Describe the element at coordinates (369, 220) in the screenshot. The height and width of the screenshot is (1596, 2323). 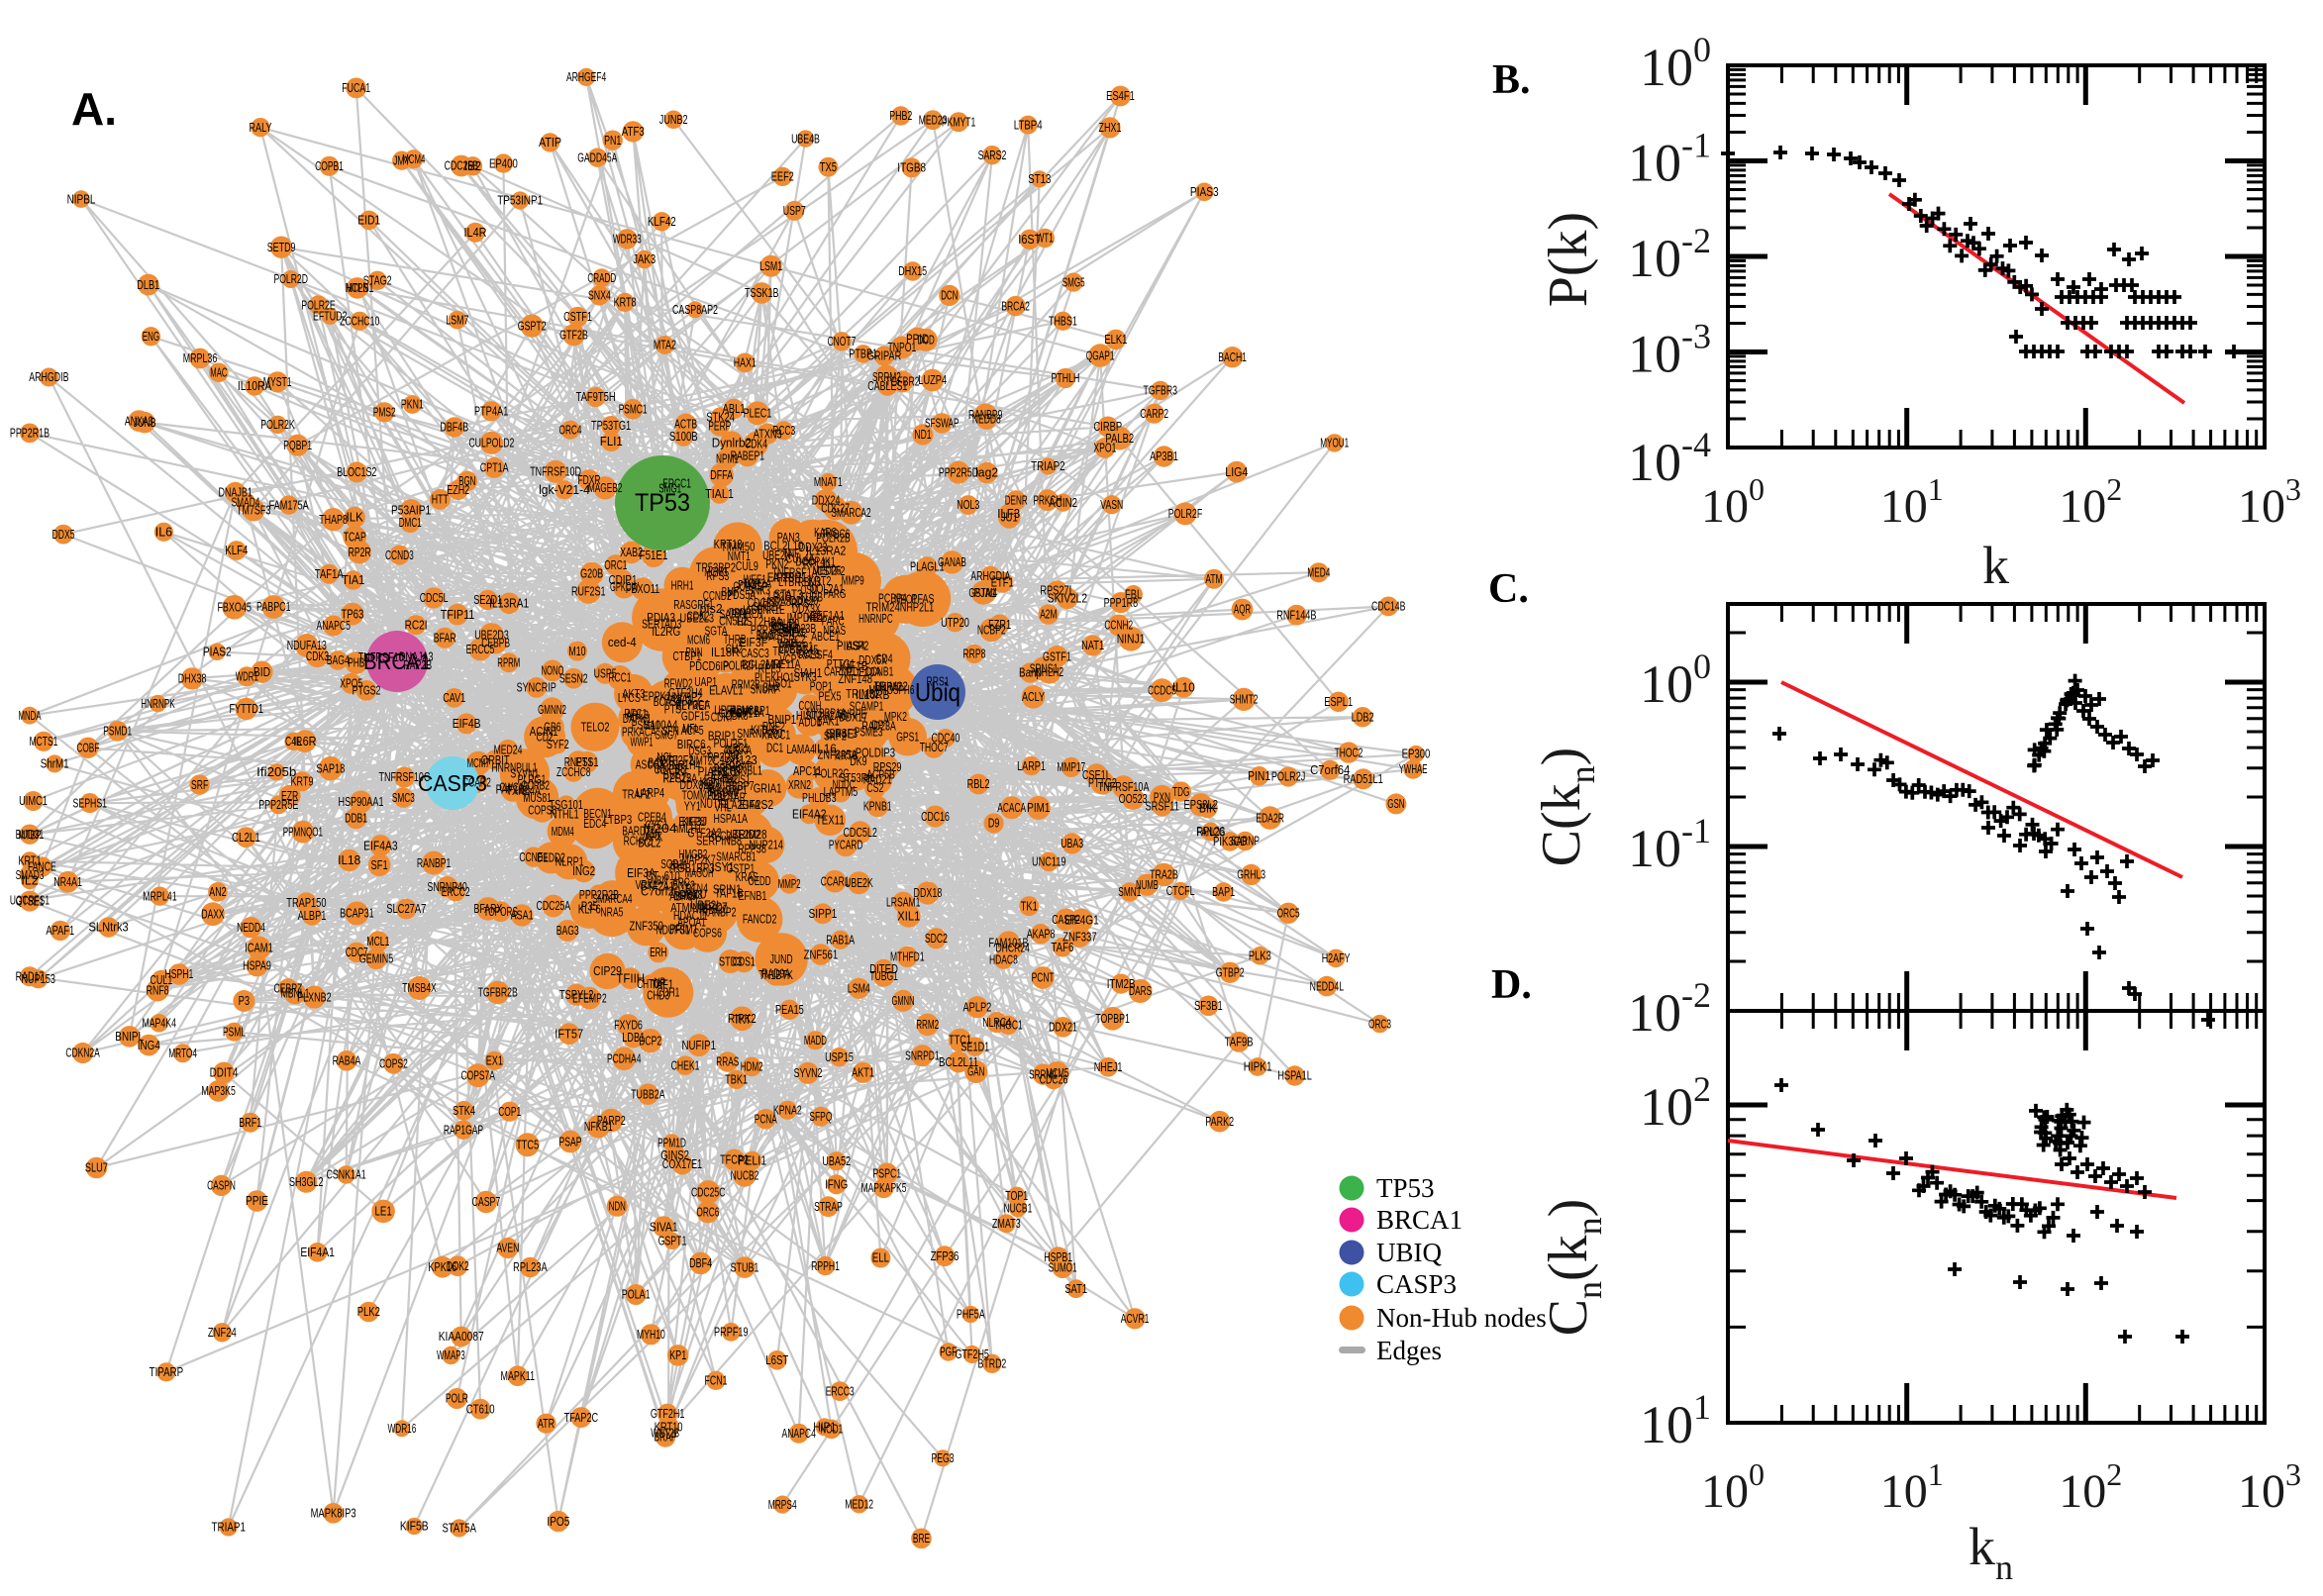
I see `svg-text: EID1` at that location.